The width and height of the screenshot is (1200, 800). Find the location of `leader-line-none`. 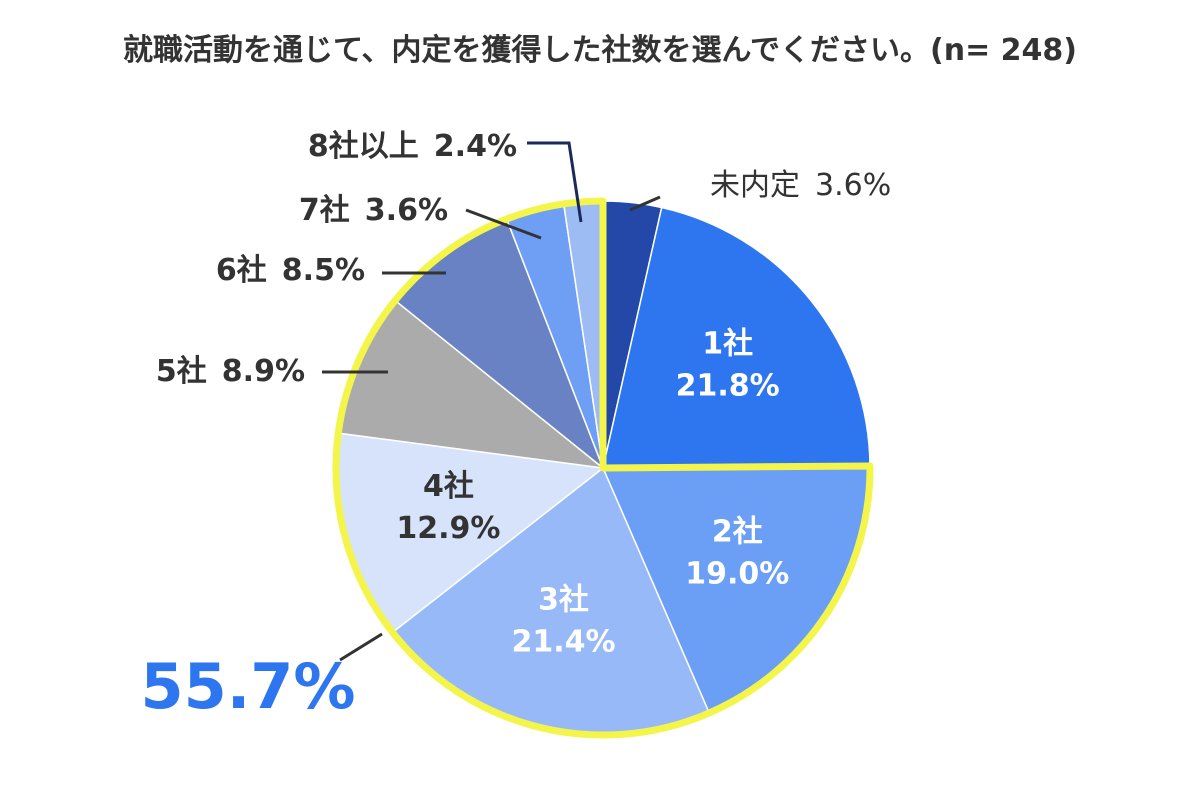

leader-line-none is located at coordinates (645, 203).